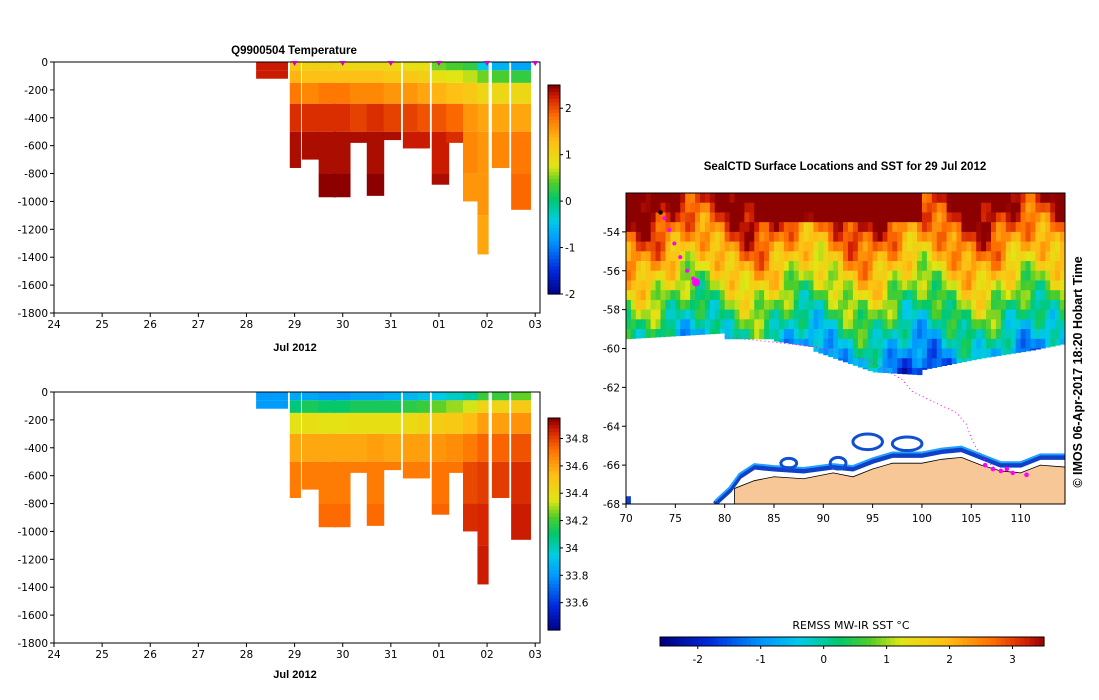  What do you see at coordinates (36, 505) in the screenshot?
I see `y-tick-label: -800` at bounding box center [36, 505].